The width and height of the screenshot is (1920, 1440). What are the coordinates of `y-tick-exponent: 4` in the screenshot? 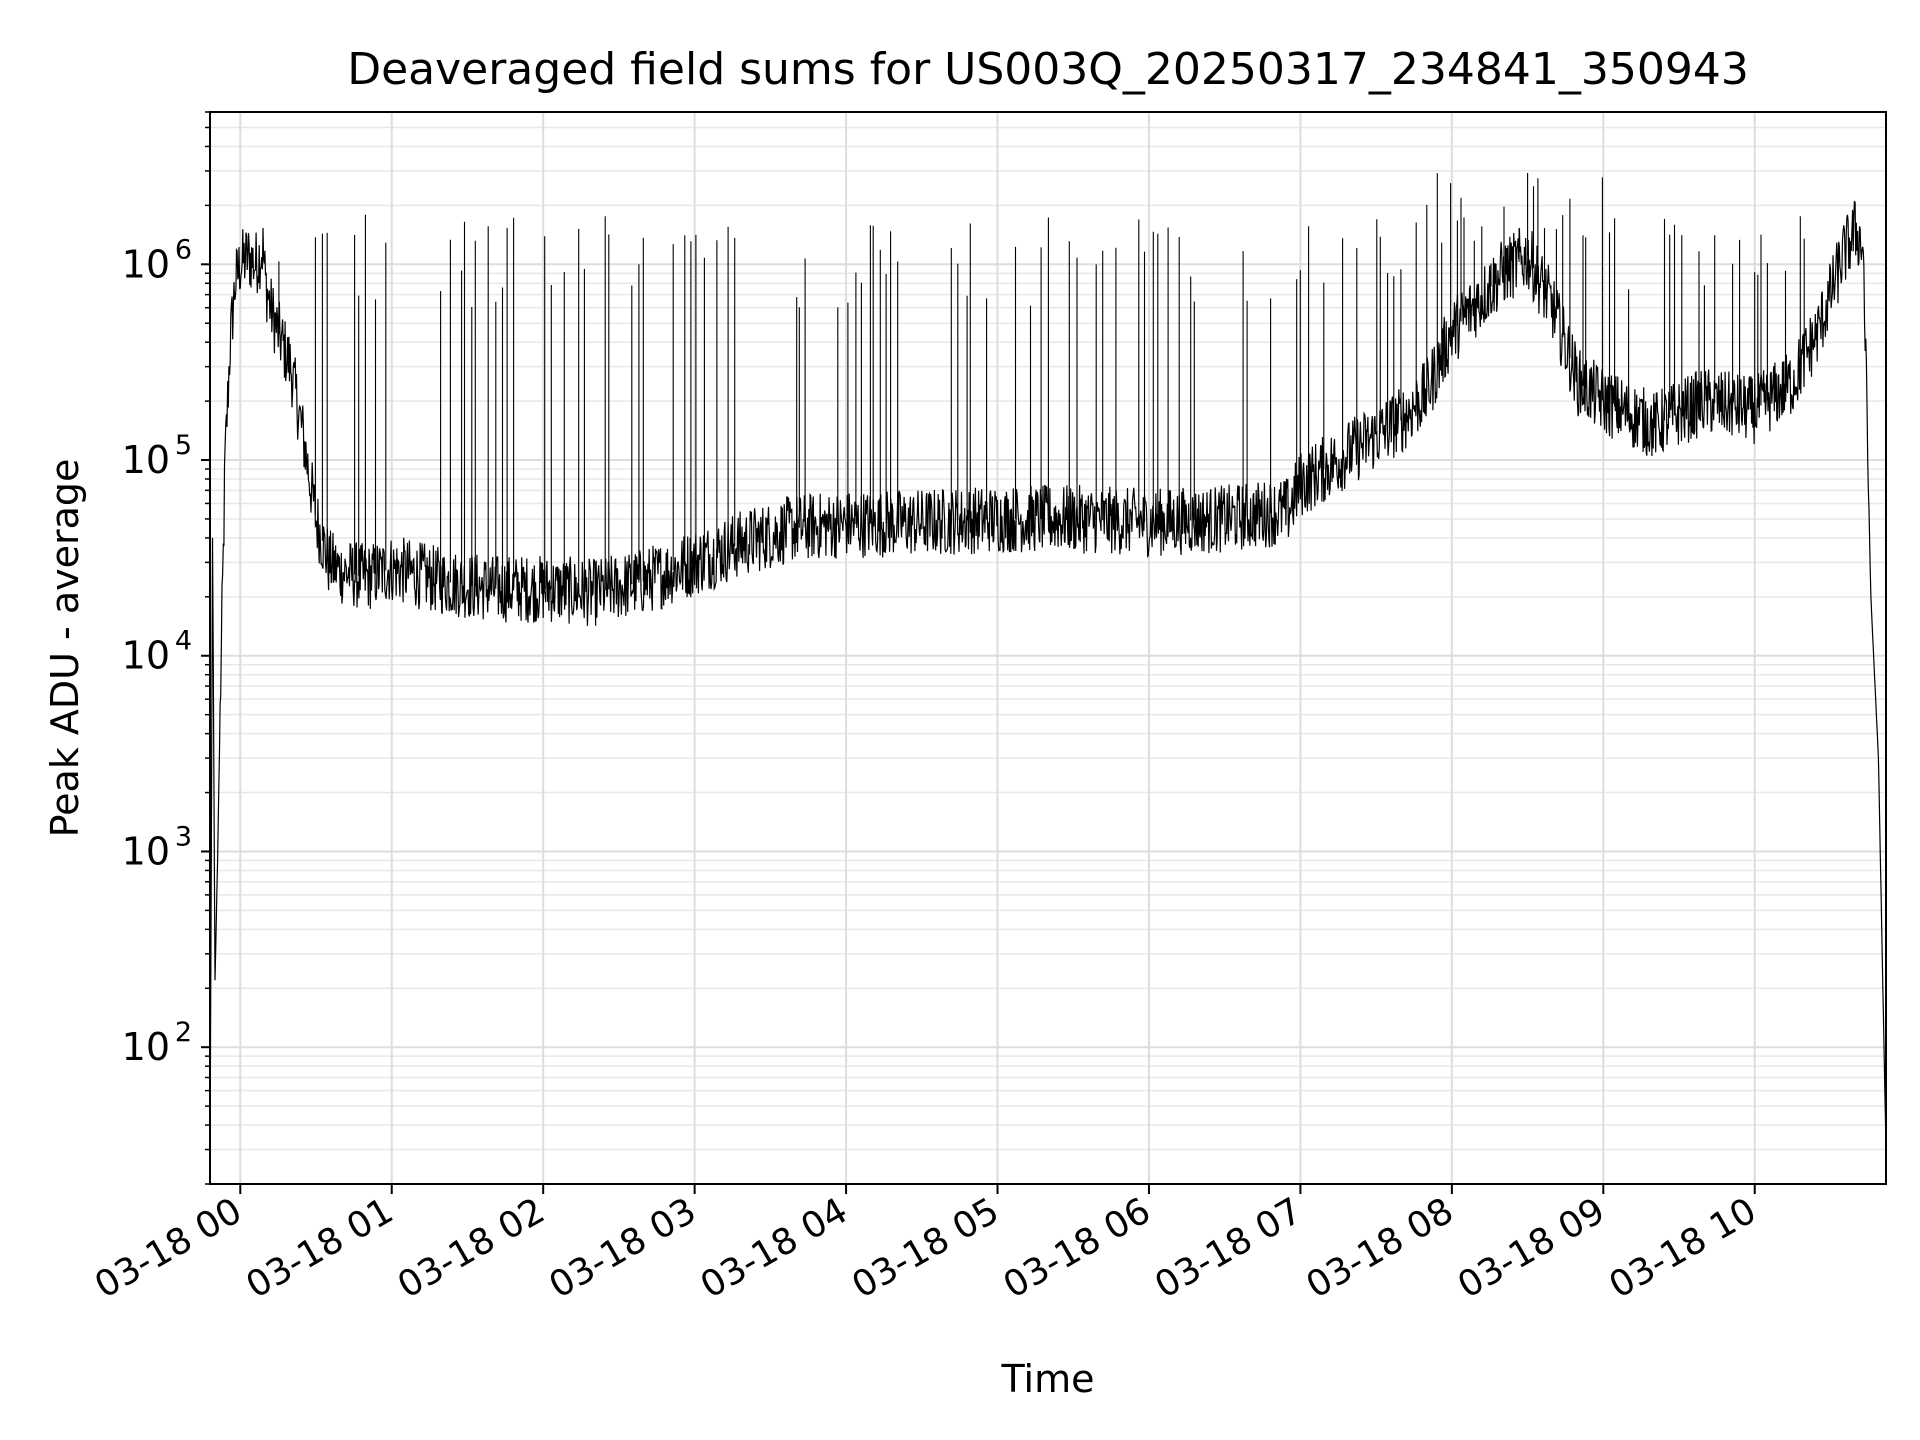 It's located at (183, 641).